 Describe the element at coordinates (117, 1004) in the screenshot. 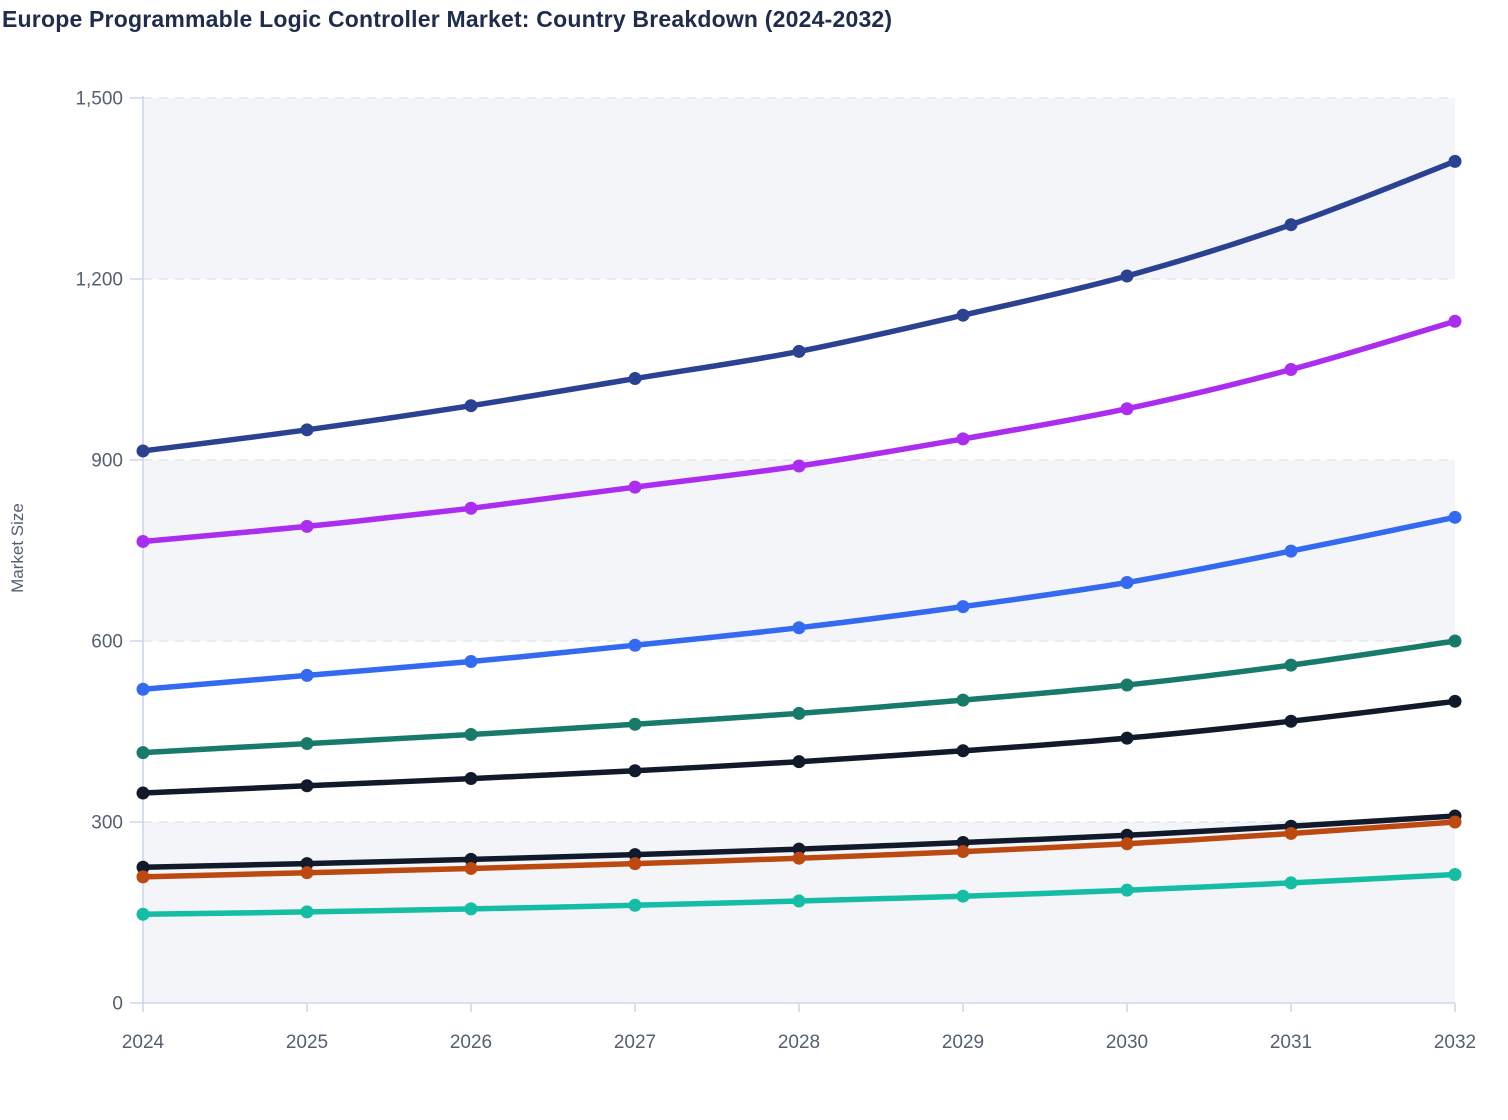

I see `y-tick-label: 0` at that location.